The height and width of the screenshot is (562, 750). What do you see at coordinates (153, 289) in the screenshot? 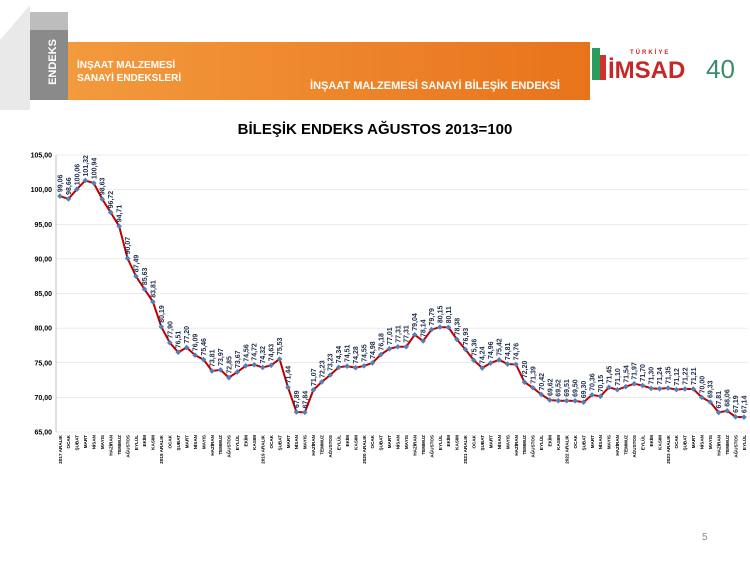
I see `data-label: 83,81` at bounding box center [153, 289].